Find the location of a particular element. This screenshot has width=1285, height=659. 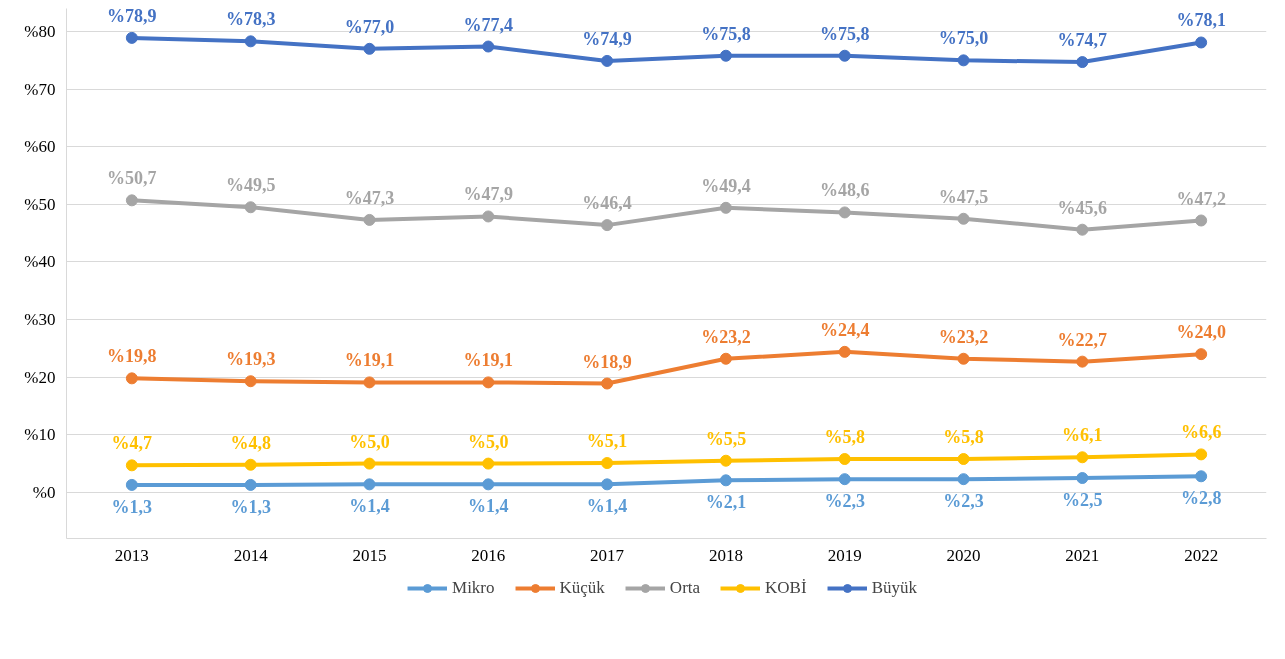

data-label: %78,1 is located at coordinates (1201, 20).